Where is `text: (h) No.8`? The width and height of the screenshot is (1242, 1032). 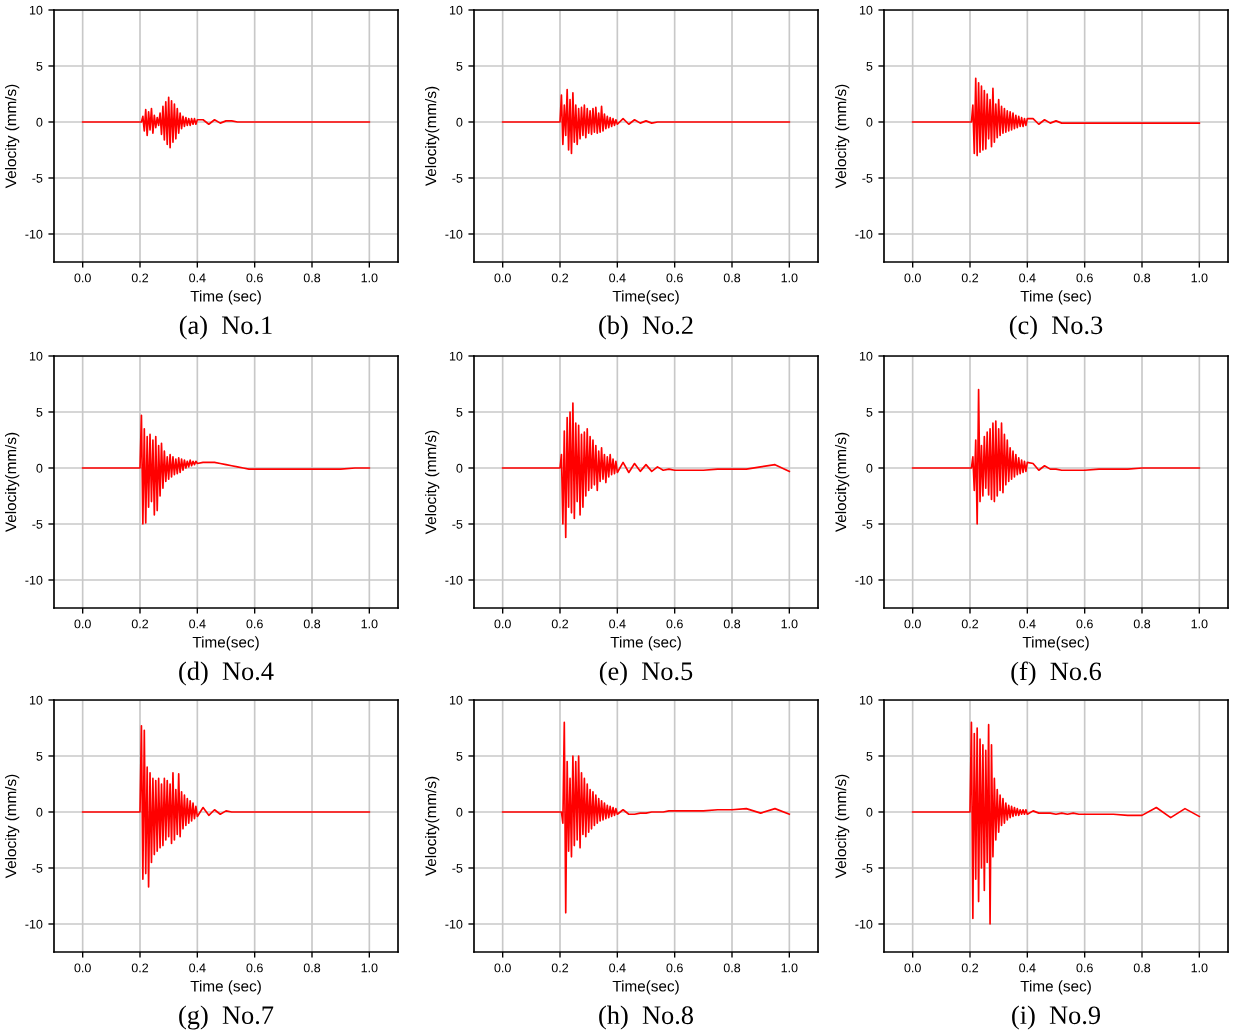
text: (h) No.8 is located at coordinates (646, 1017).